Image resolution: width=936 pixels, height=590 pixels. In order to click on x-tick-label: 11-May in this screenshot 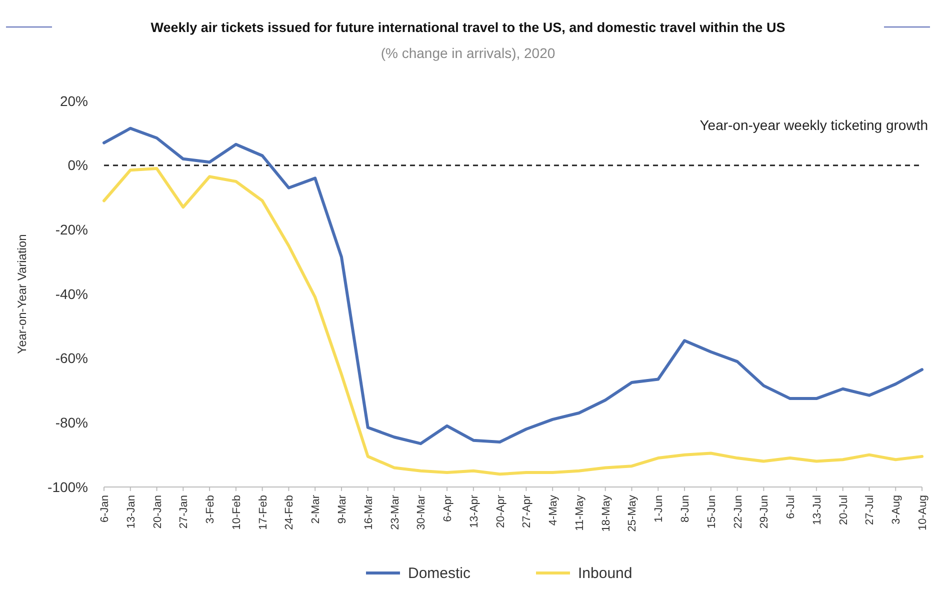, I will do `click(580, 512)`.